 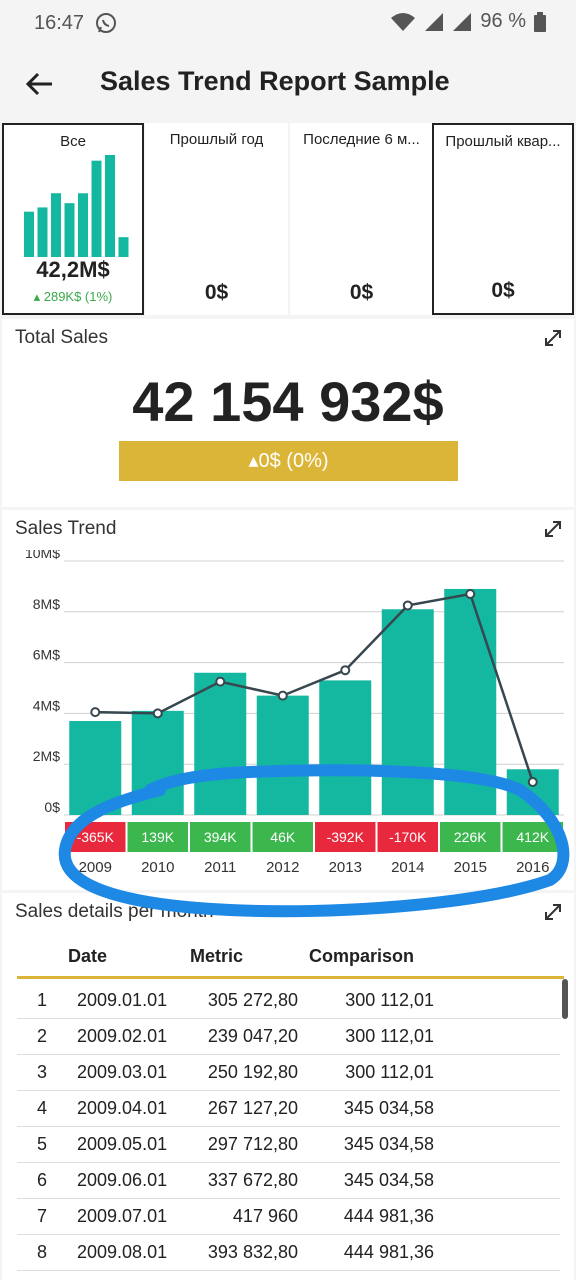 I want to click on cell-metric: 305 272,80, so click(x=252, y=1000).